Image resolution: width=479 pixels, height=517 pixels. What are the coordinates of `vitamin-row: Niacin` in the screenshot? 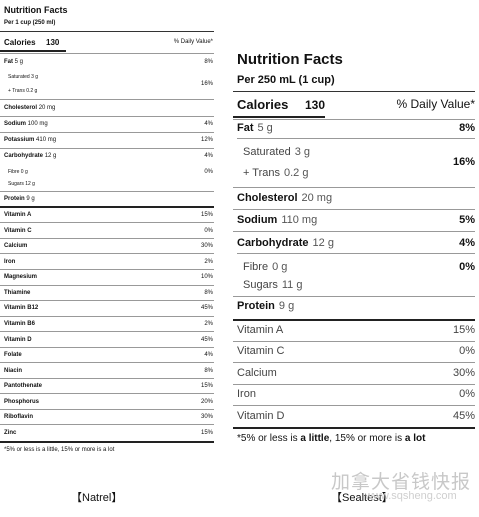 It's located at (13, 371).